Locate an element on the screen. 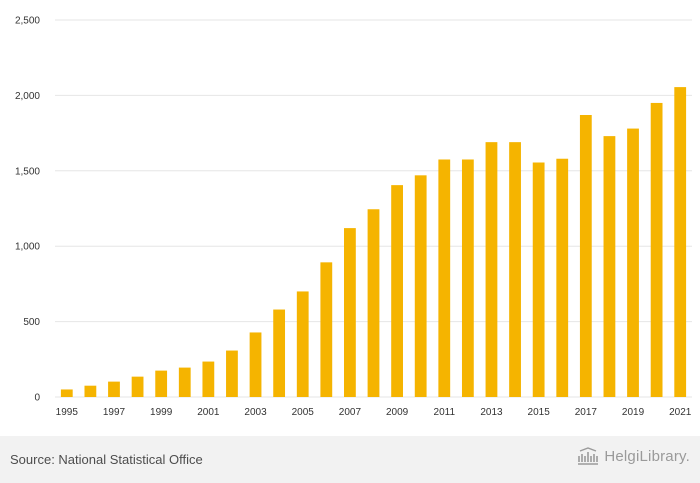 This screenshot has width=700, height=483. x-tick-label: 2011 is located at coordinates (445, 412).